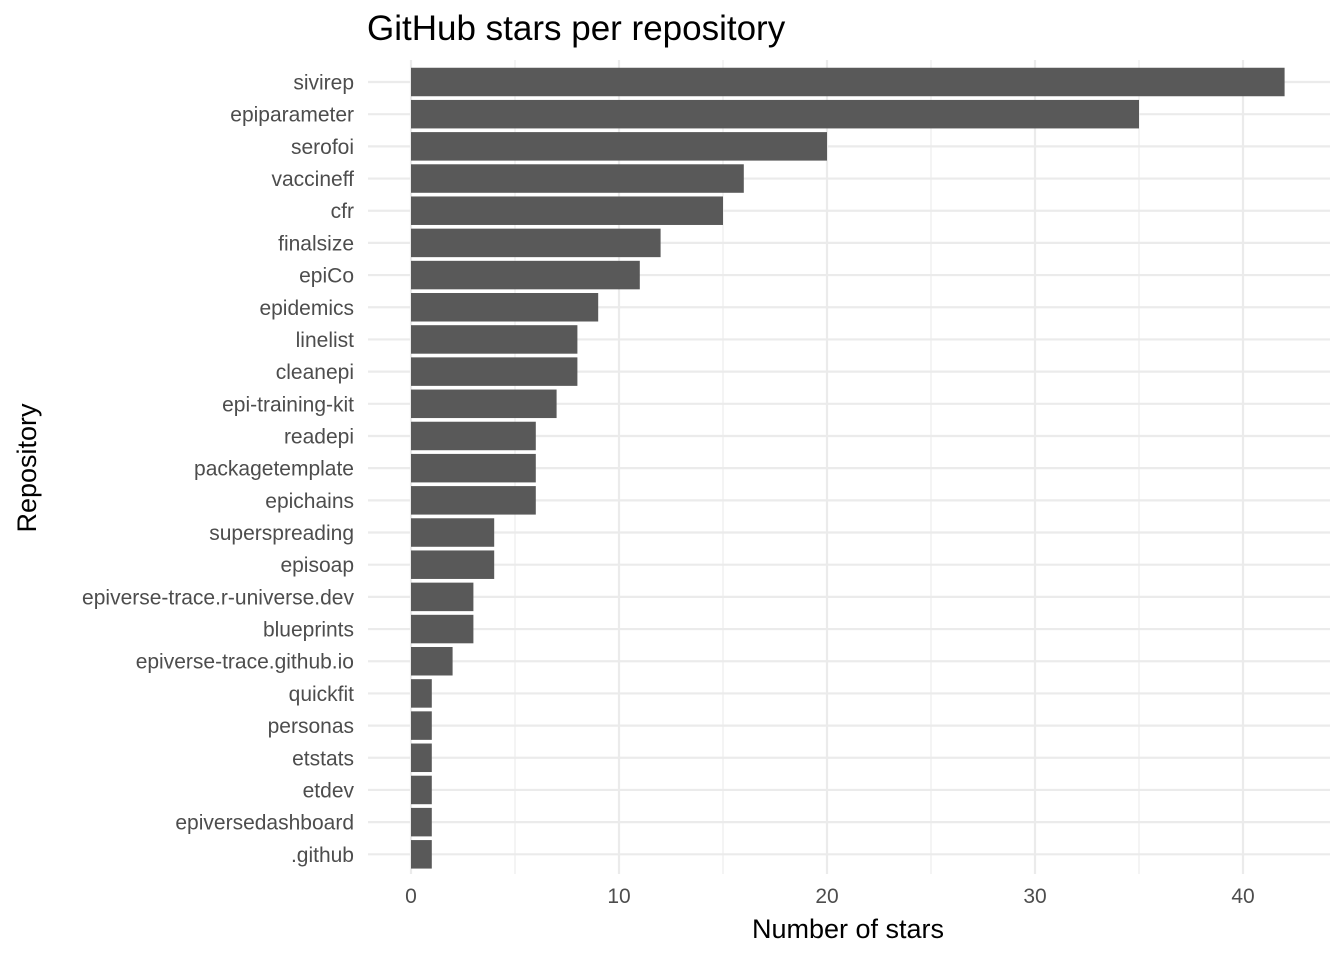 The image size is (1344, 960). Describe the element at coordinates (576, 28) in the screenshot. I see `chart-title: GitHub stars per repository` at that location.